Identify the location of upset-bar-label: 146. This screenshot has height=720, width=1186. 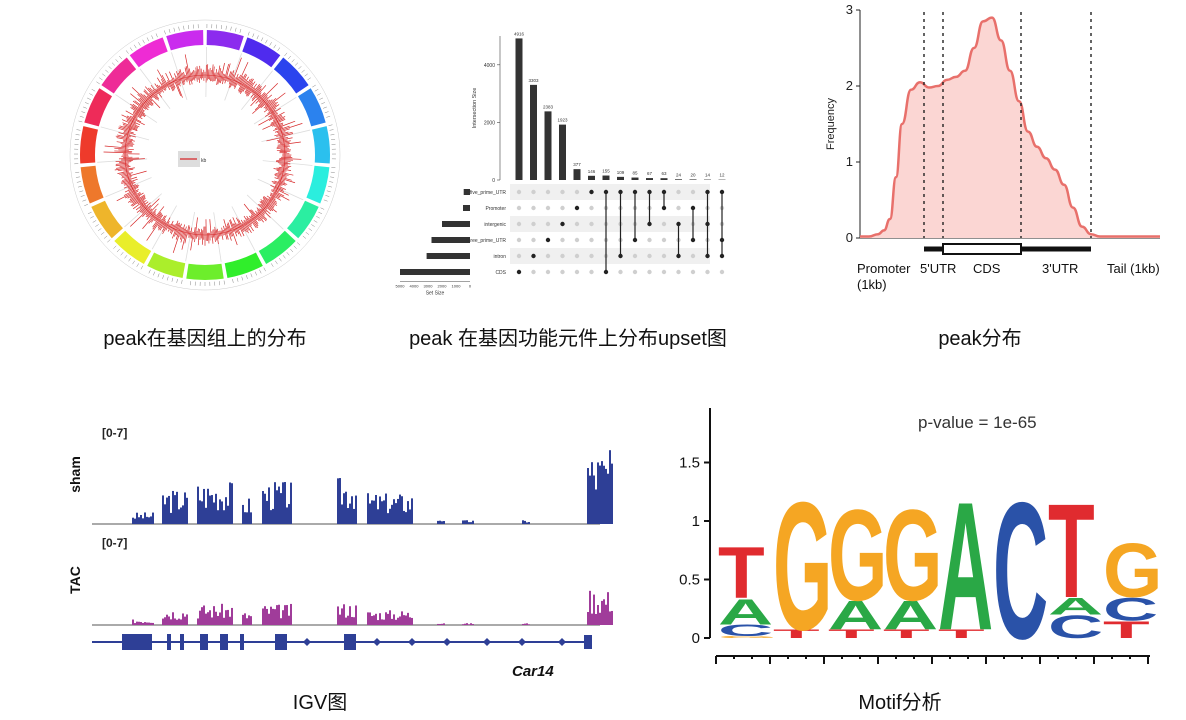
(592, 171).